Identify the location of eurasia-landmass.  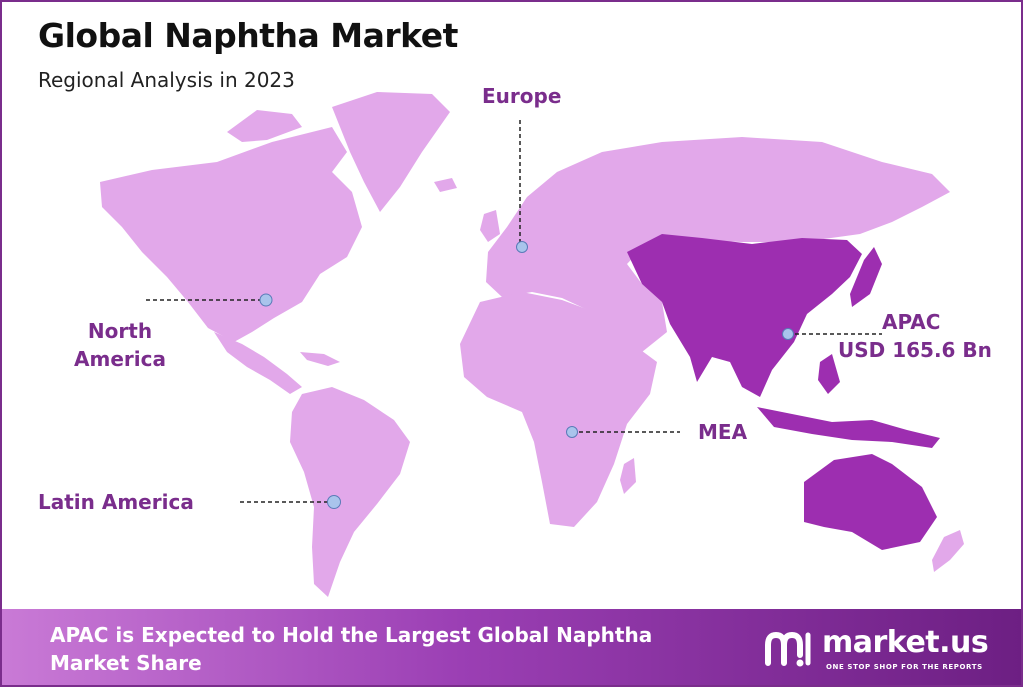
(718, 244).